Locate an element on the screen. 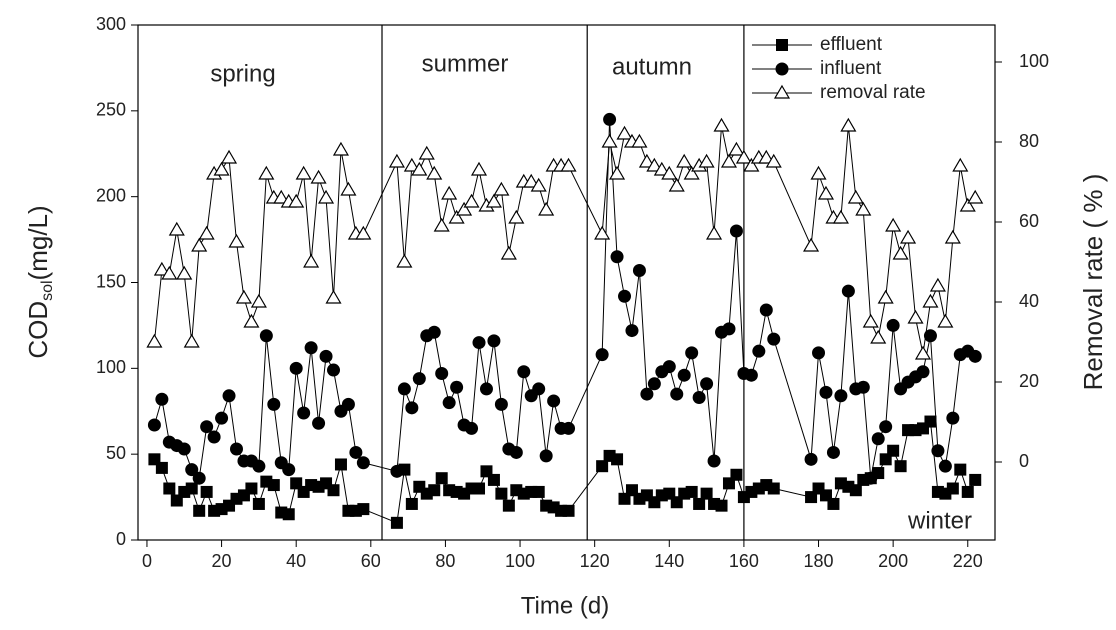 This screenshot has height=630, width=1116. y-label-main: COD is located at coordinates (38, 330).